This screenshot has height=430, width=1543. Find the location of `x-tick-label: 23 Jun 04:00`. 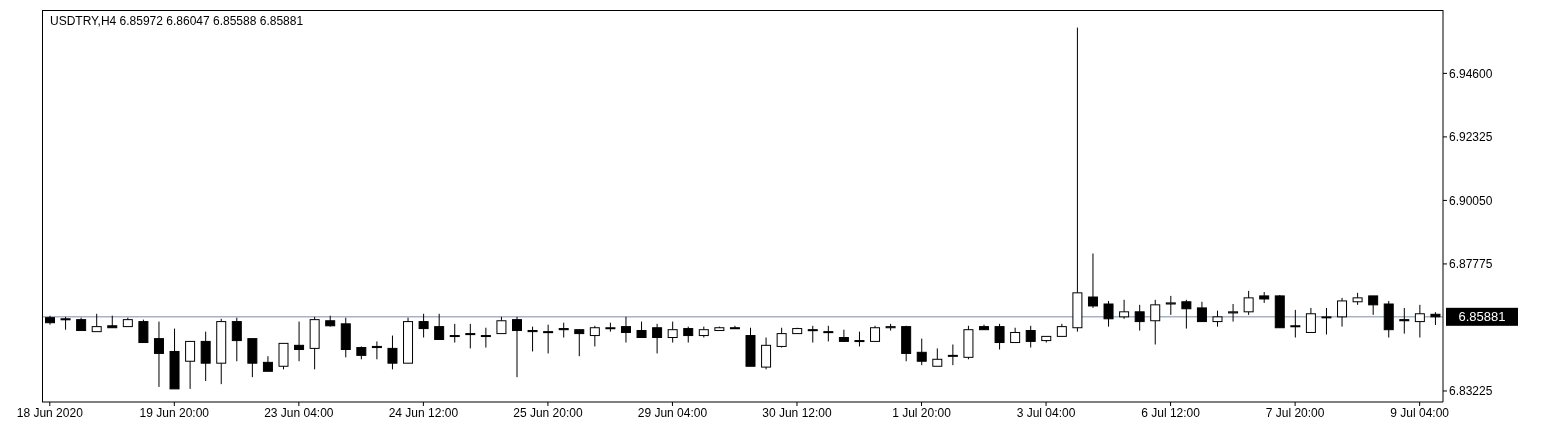

x-tick-label: 23 Jun 04:00 is located at coordinates (299, 412).